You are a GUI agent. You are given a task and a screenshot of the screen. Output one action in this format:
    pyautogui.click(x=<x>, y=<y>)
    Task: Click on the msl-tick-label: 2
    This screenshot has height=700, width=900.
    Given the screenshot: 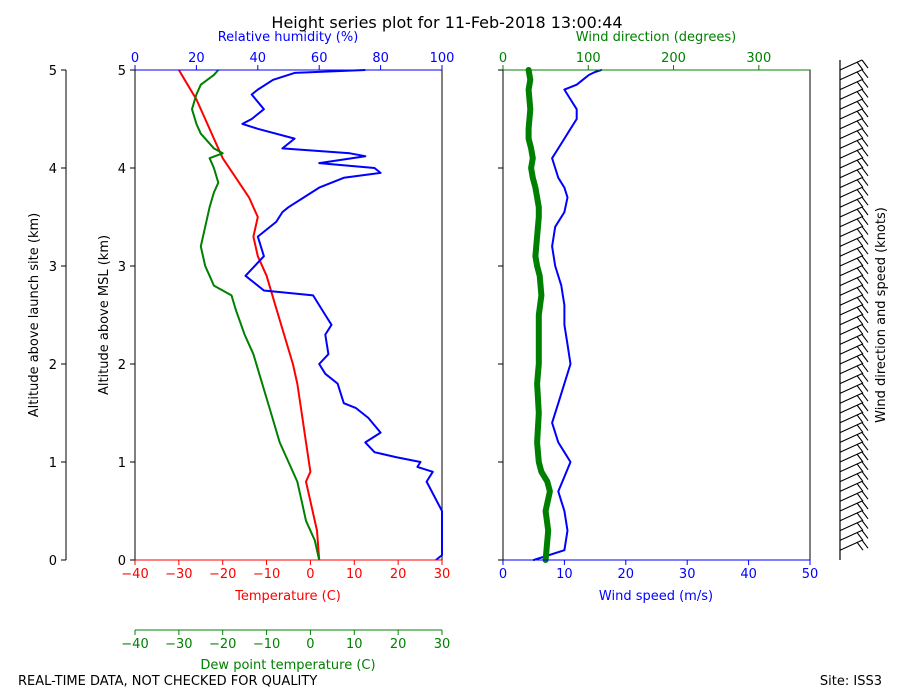 What is the action you would take?
    pyautogui.click(x=122, y=365)
    